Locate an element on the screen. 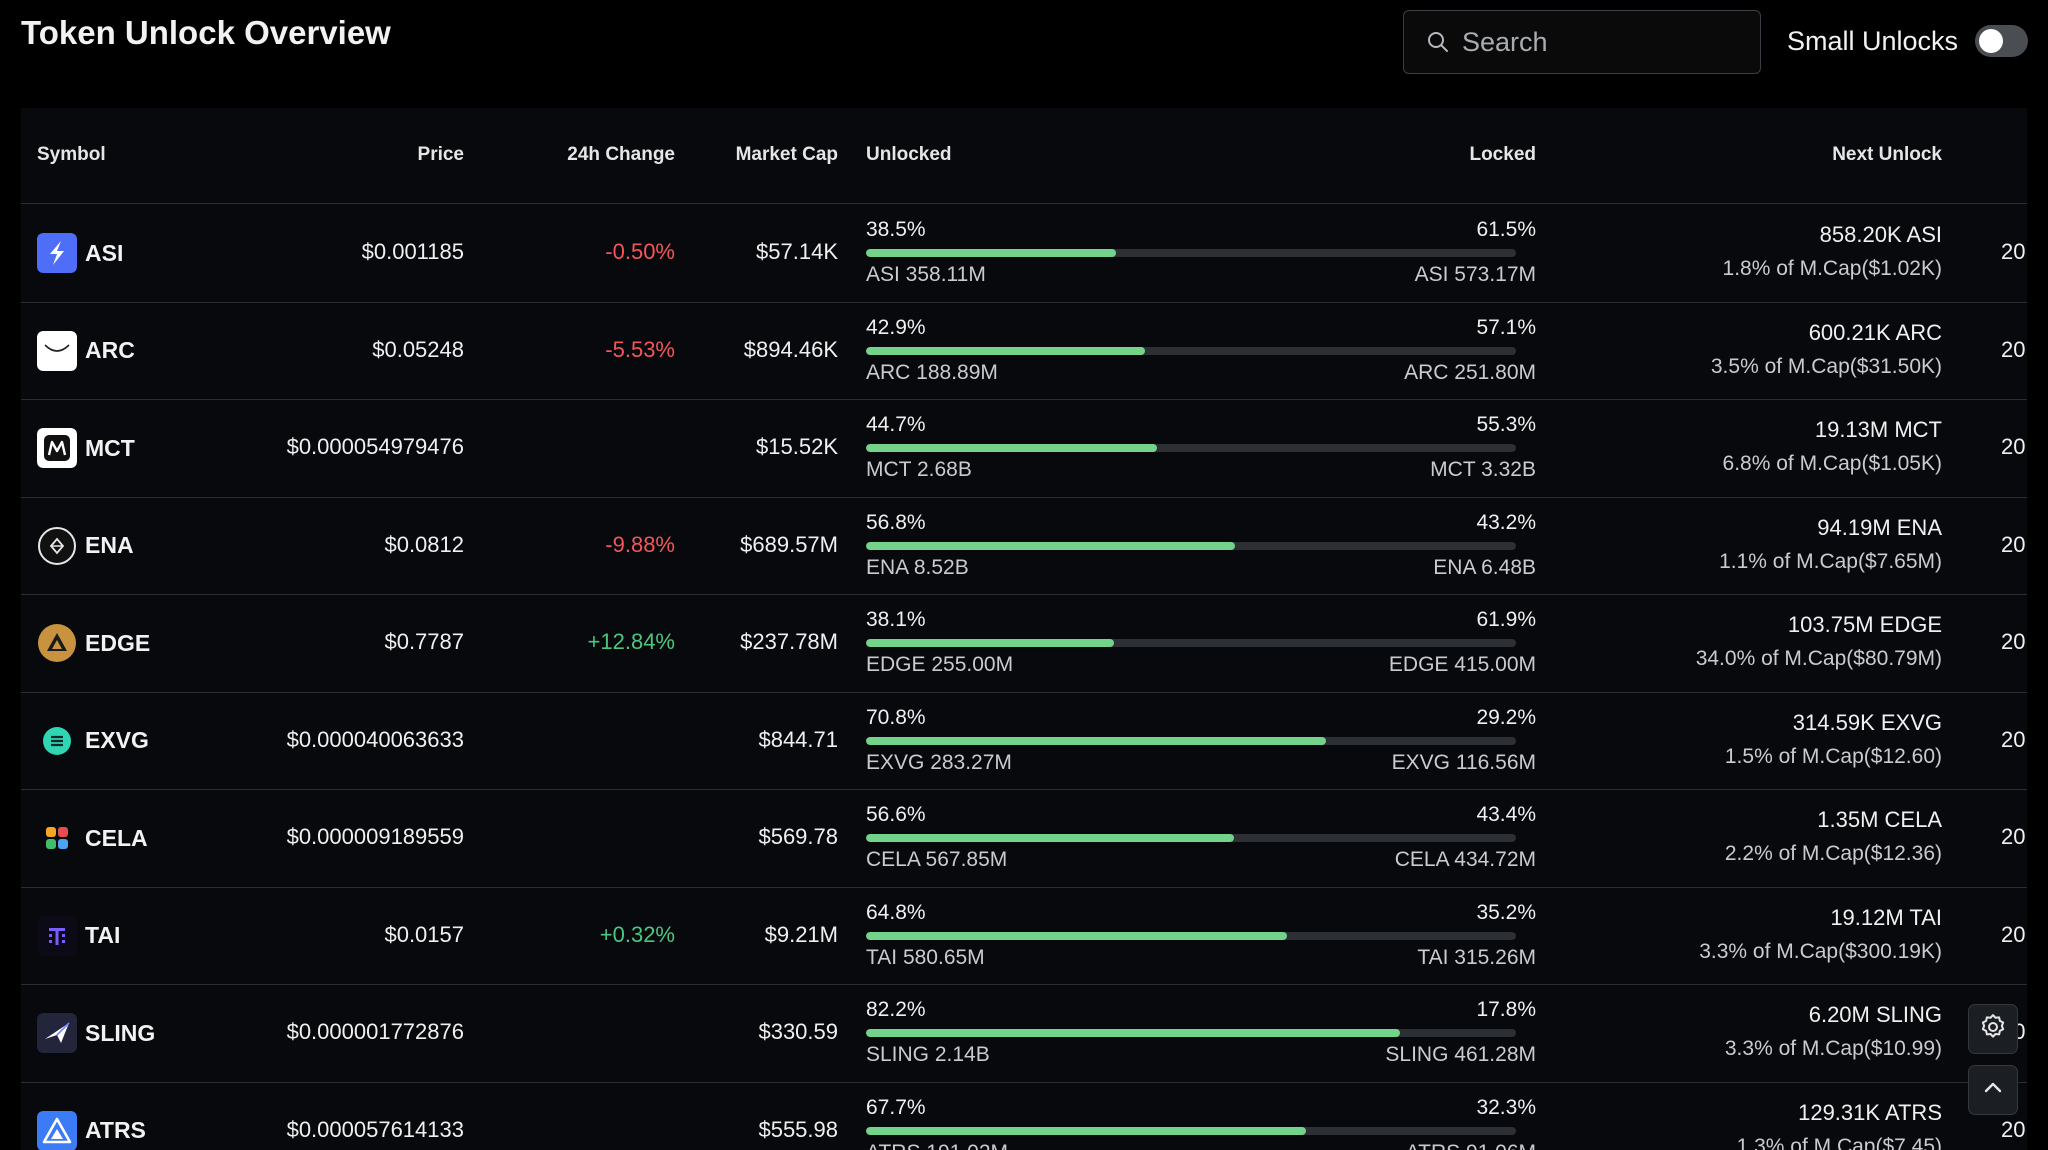 The height and width of the screenshot is (1150, 2048). locked-amount: ASI 573.17M is located at coordinates (1475, 274).